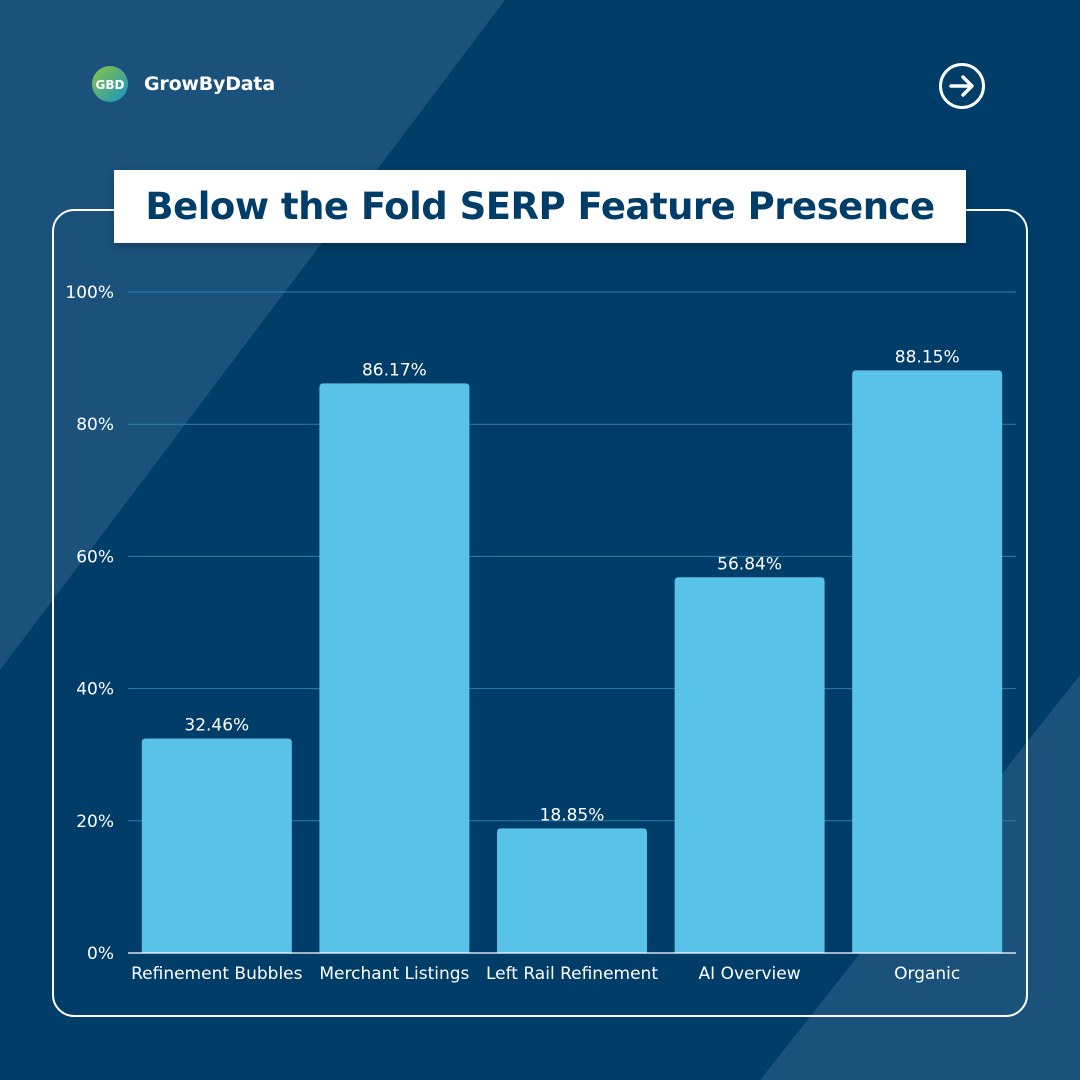 The height and width of the screenshot is (1080, 1080). What do you see at coordinates (89, 293) in the screenshot?
I see `y-tick-label: 100%` at bounding box center [89, 293].